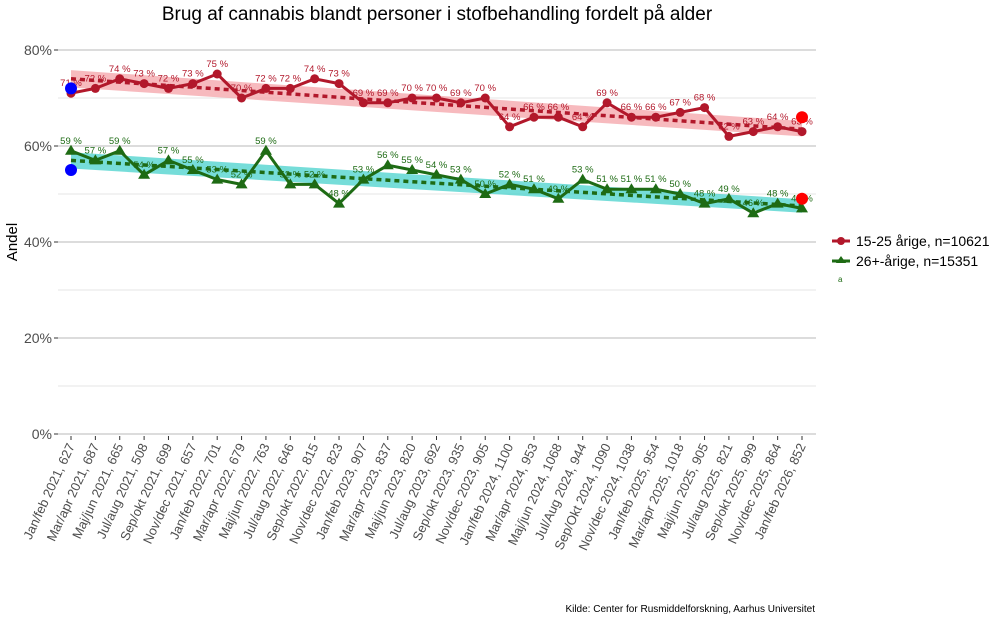  I want to click on y-tick-label: 40%, so click(38, 242).